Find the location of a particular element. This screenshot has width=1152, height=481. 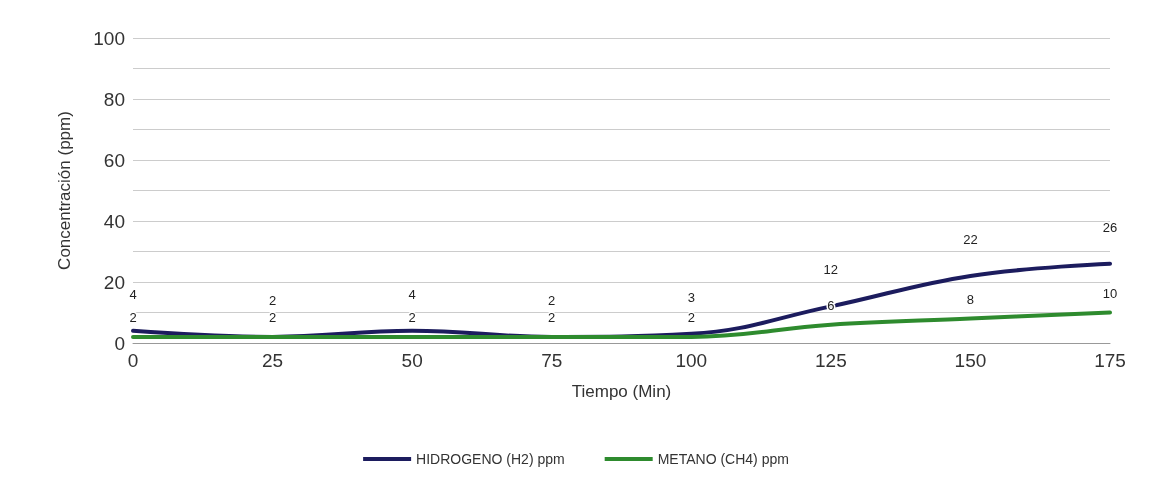

legend-label: HIDROGENO (H2) ppm is located at coordinates (490, 459).